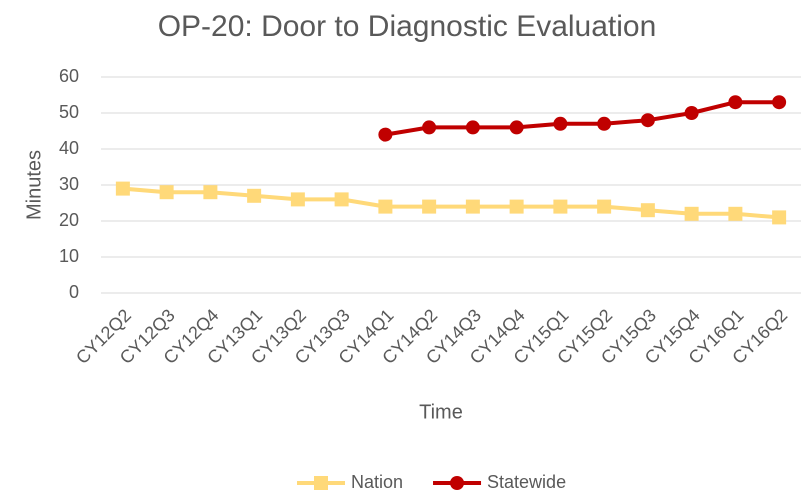 This screenshot has height=495, width=807. What do you see at coordinates (74, 292) in the screenshot?
I see `y-tick-label: 0` at bounding box center [74, 292].